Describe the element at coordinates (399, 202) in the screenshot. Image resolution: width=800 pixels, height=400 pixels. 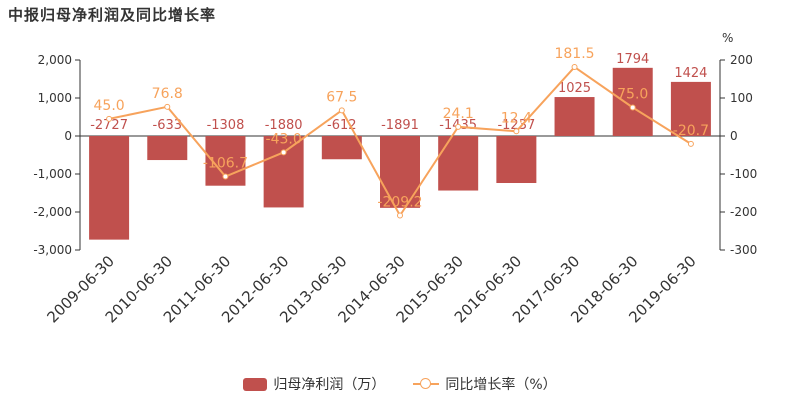
I see `line-value-label: -209.2` at that location.